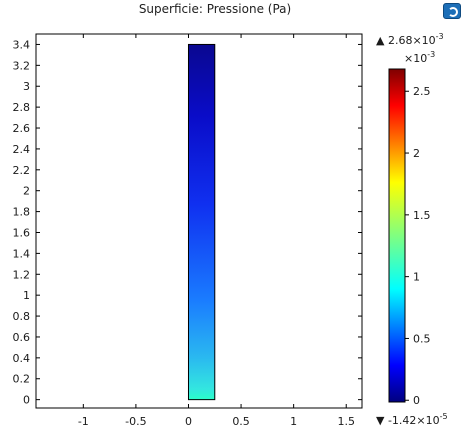 The width and height of the screenshot is (467, 434). What do you see at coordinates (22, 65) in the screenshot?
I see `y-tick-label: 3.2` at bounding box center [22, 65].